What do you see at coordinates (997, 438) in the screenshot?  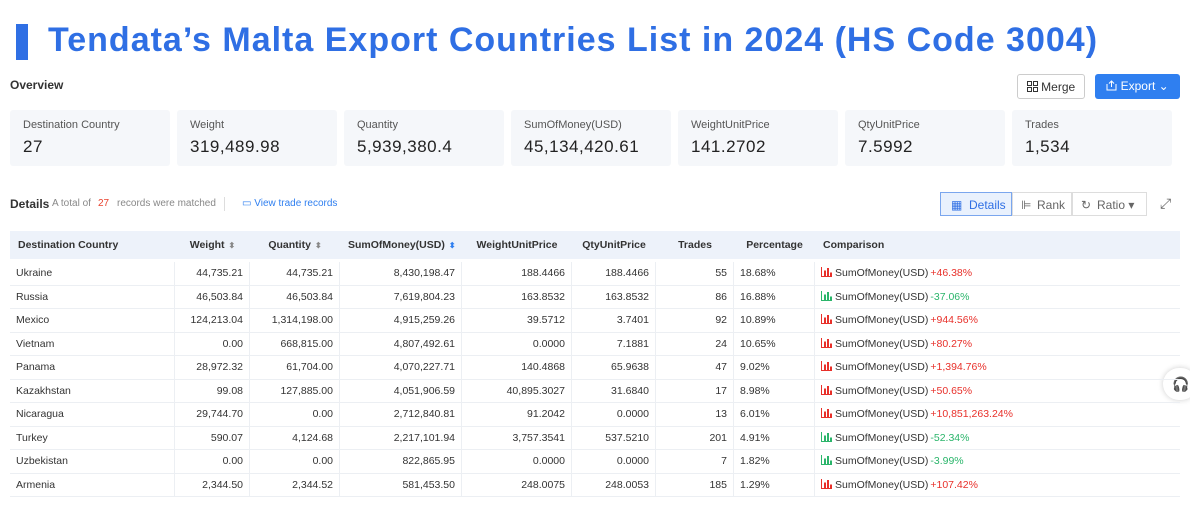 I see `comparison-cell: SumOfMoney(USD) -52.34%` at bounding box center [997, 438].